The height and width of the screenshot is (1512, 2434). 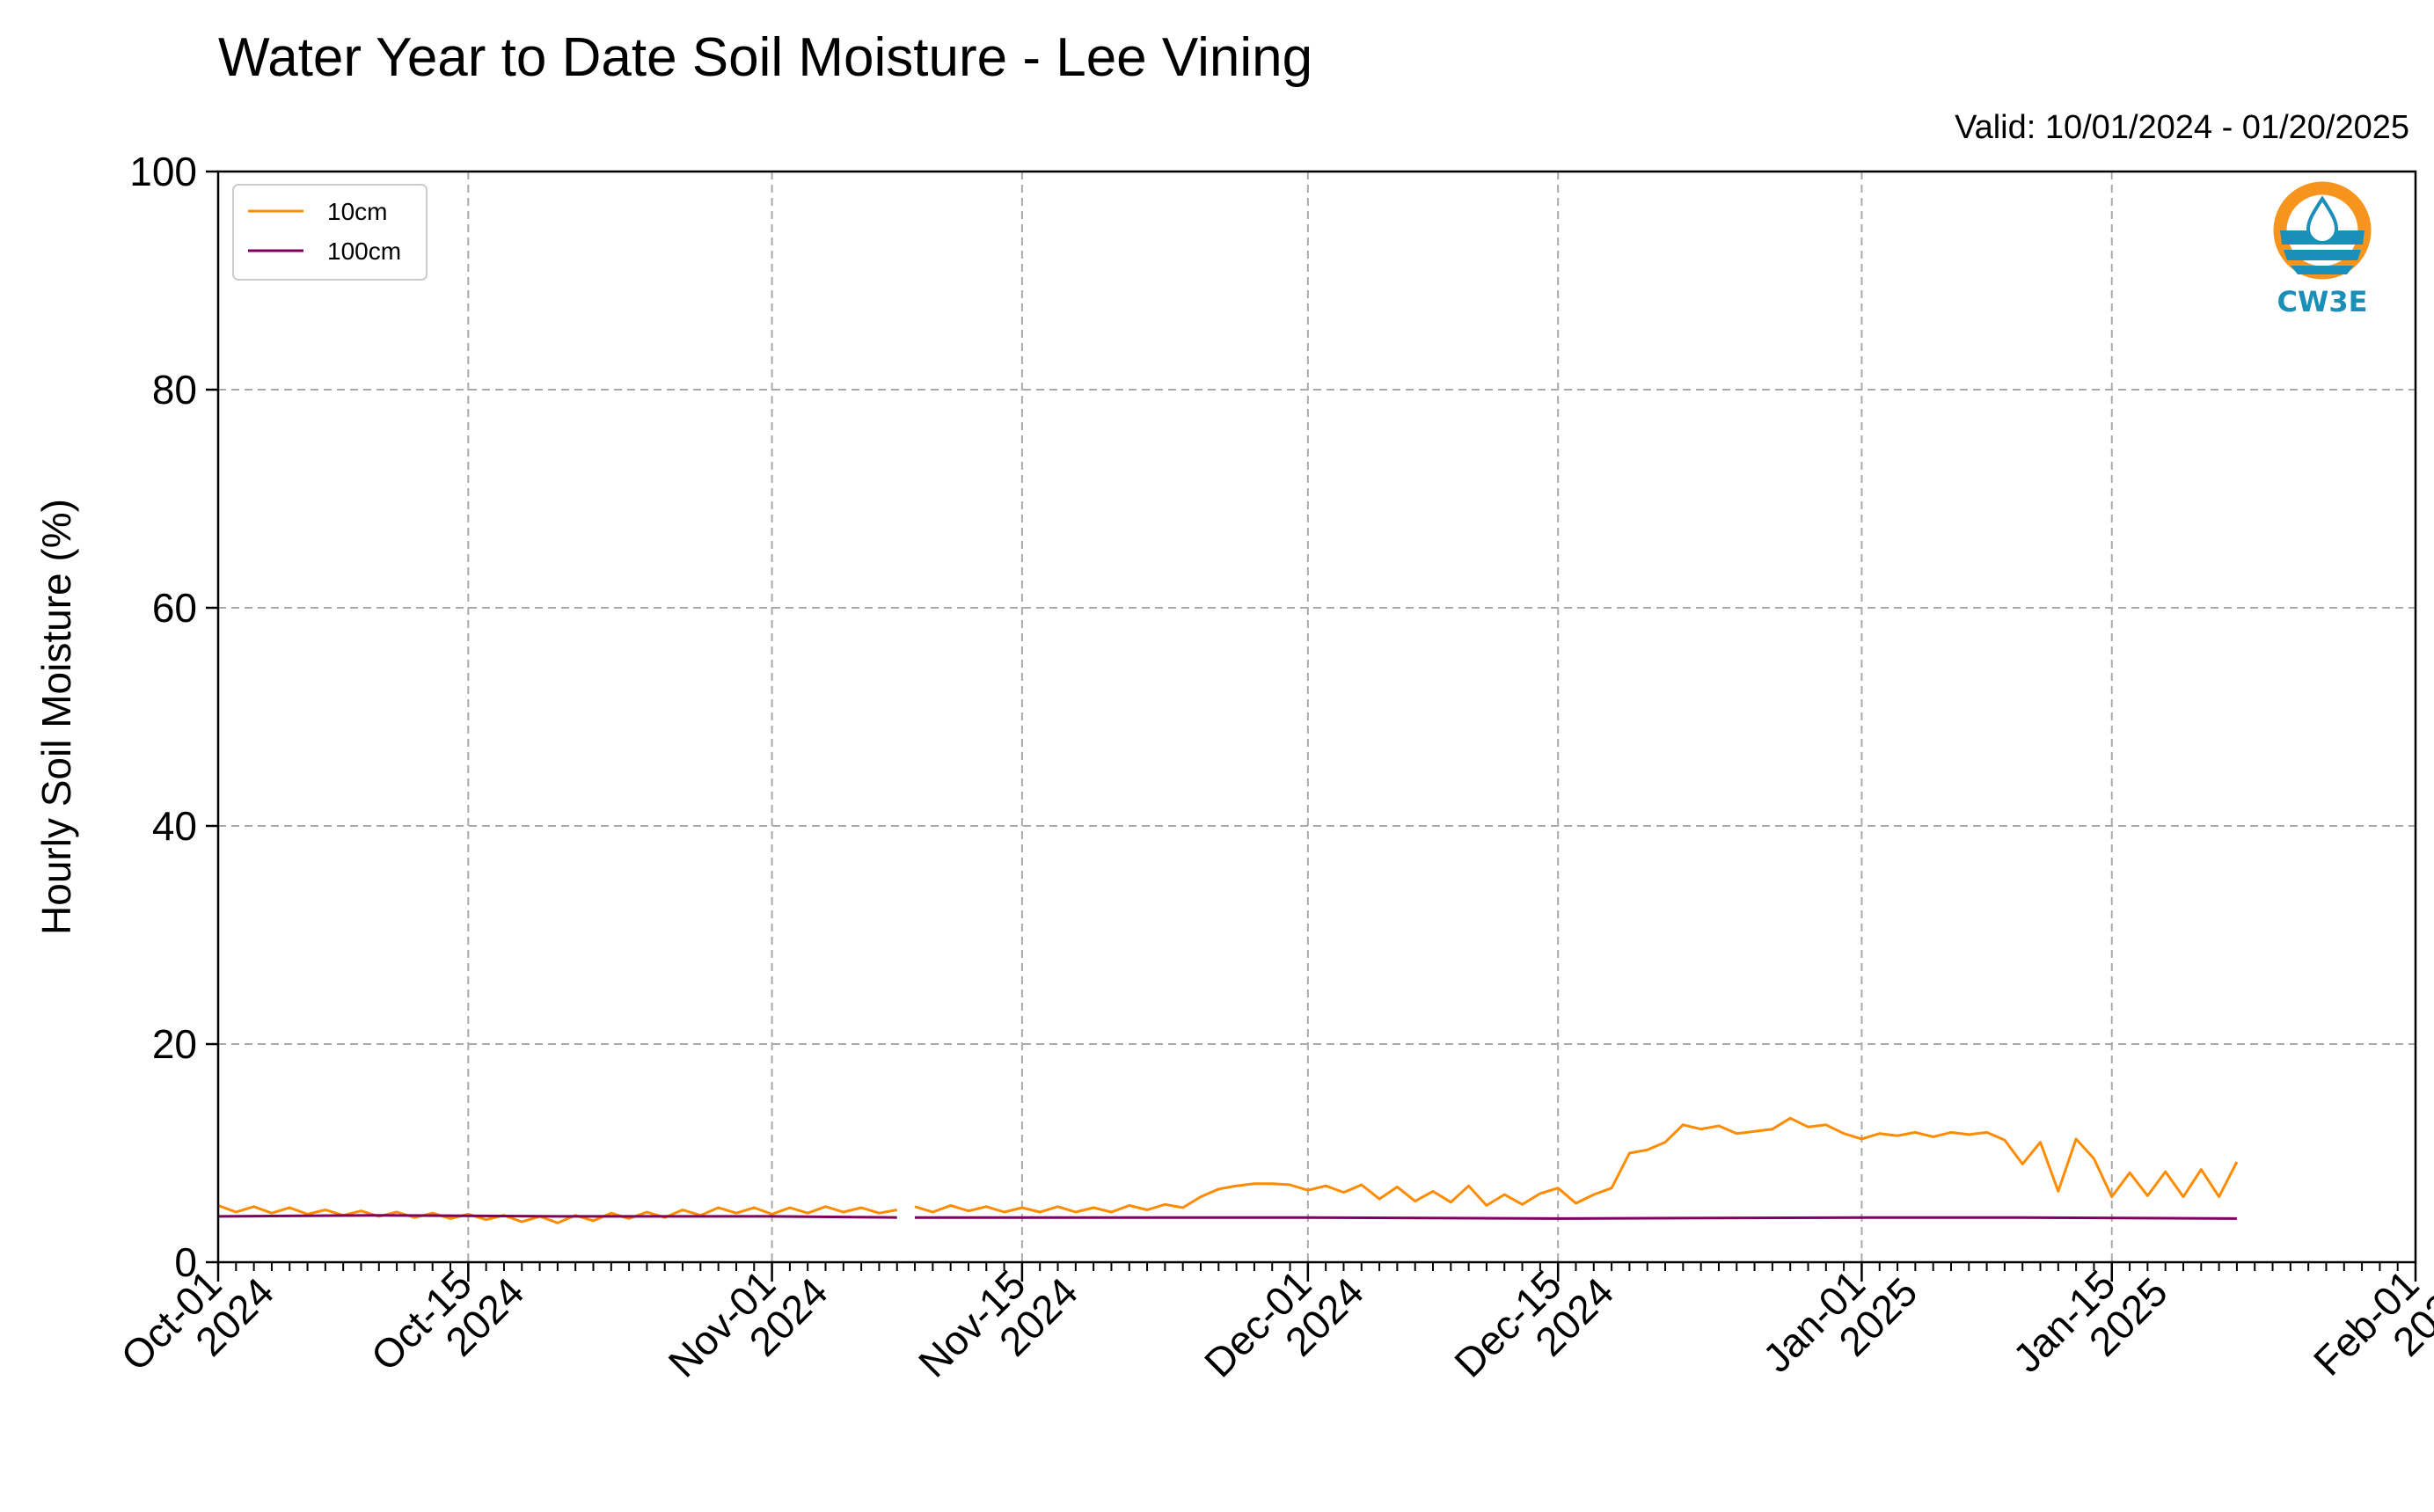 What do you see at coordinates (2322, 220) in the screenshot?
I see `water-drop-logo-icon` at bounding box center [2322, 220].